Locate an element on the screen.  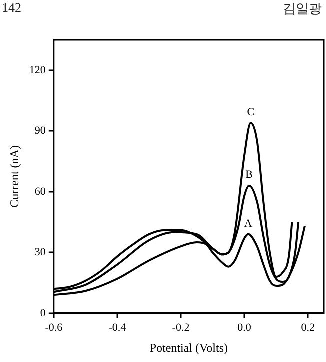
annotation: A is located at coordinates (248, 224).